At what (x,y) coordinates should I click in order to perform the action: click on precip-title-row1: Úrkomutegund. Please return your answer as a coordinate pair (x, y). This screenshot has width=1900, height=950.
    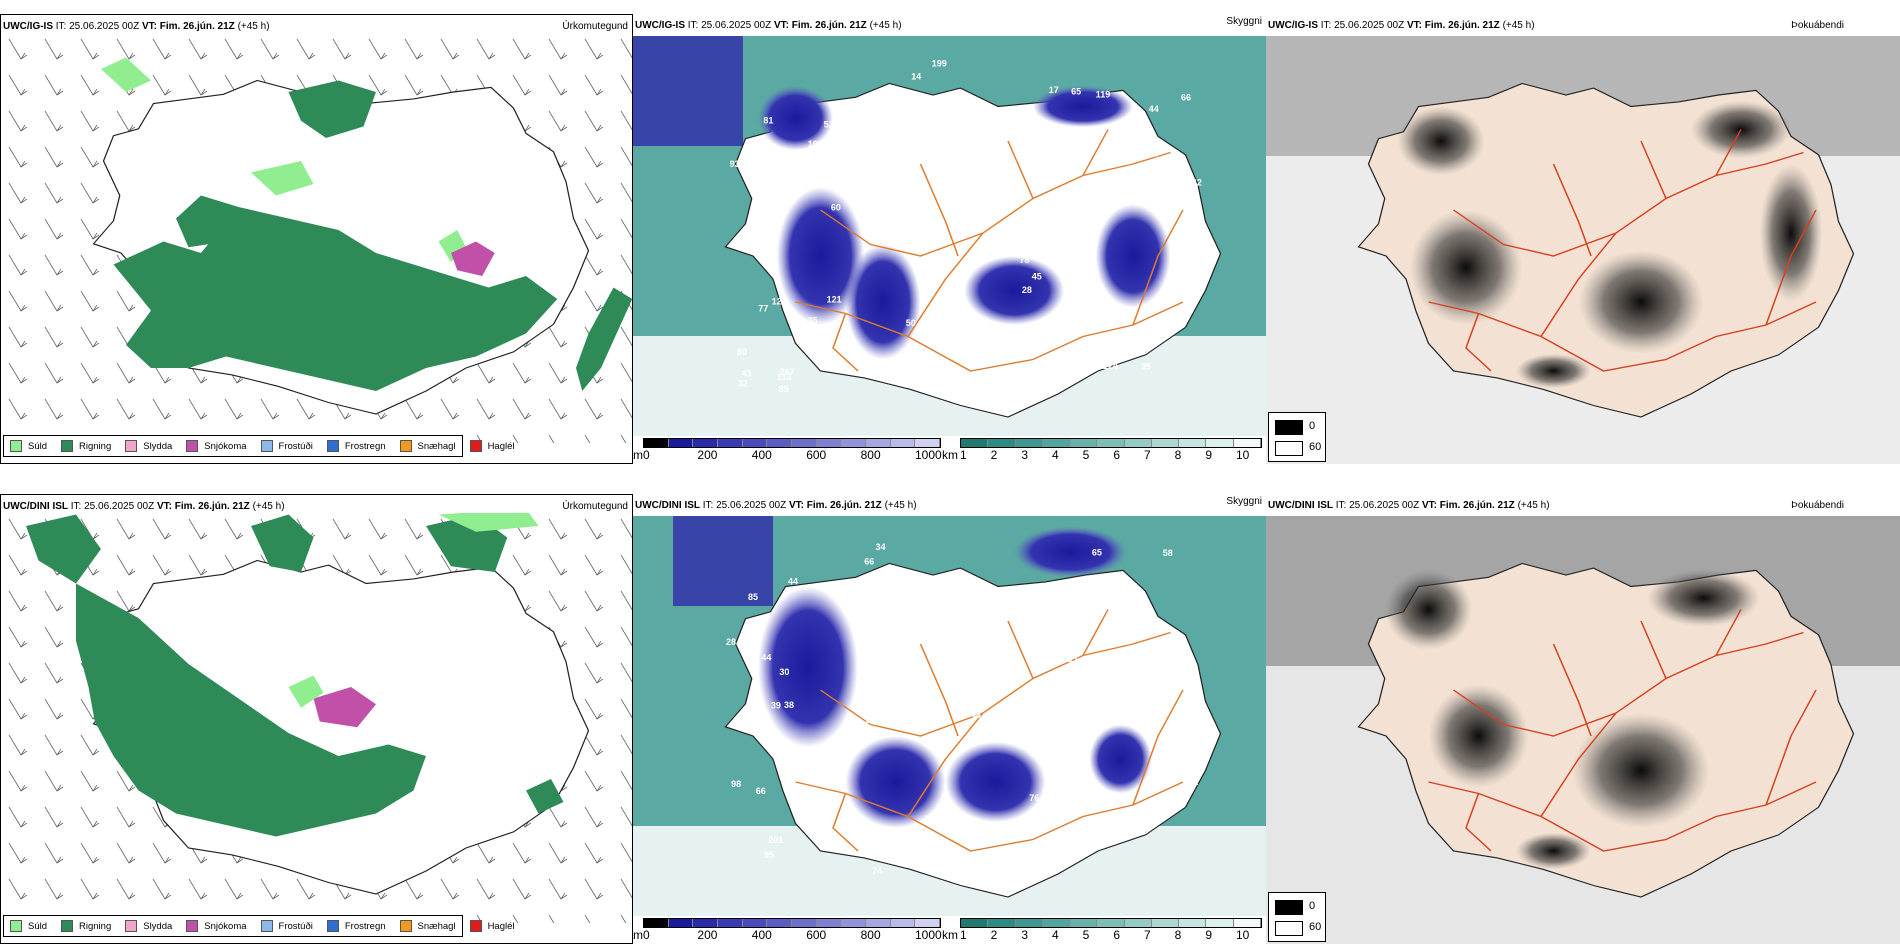
    Looking at the image, I should click on (595, 26).